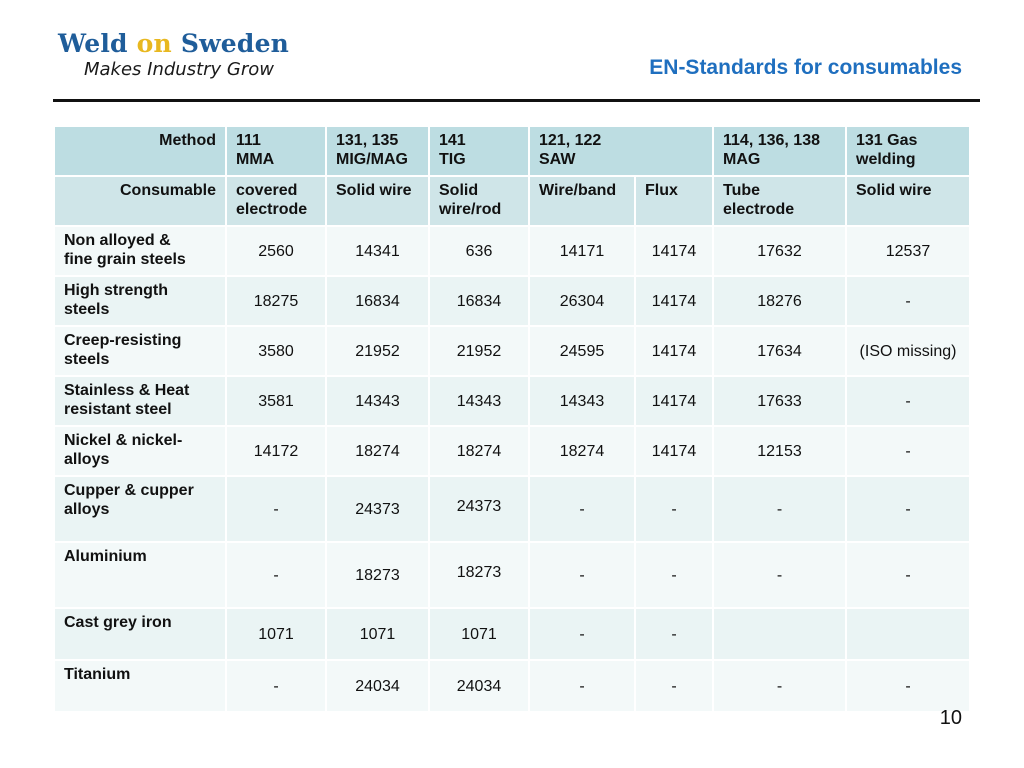 This screenshot has height=768, width=1024. What do you see at coordinates (140, 509) in the screenshot?
I see `material-name: Cupper & cupper alloys` at bounding box center [140, 509].